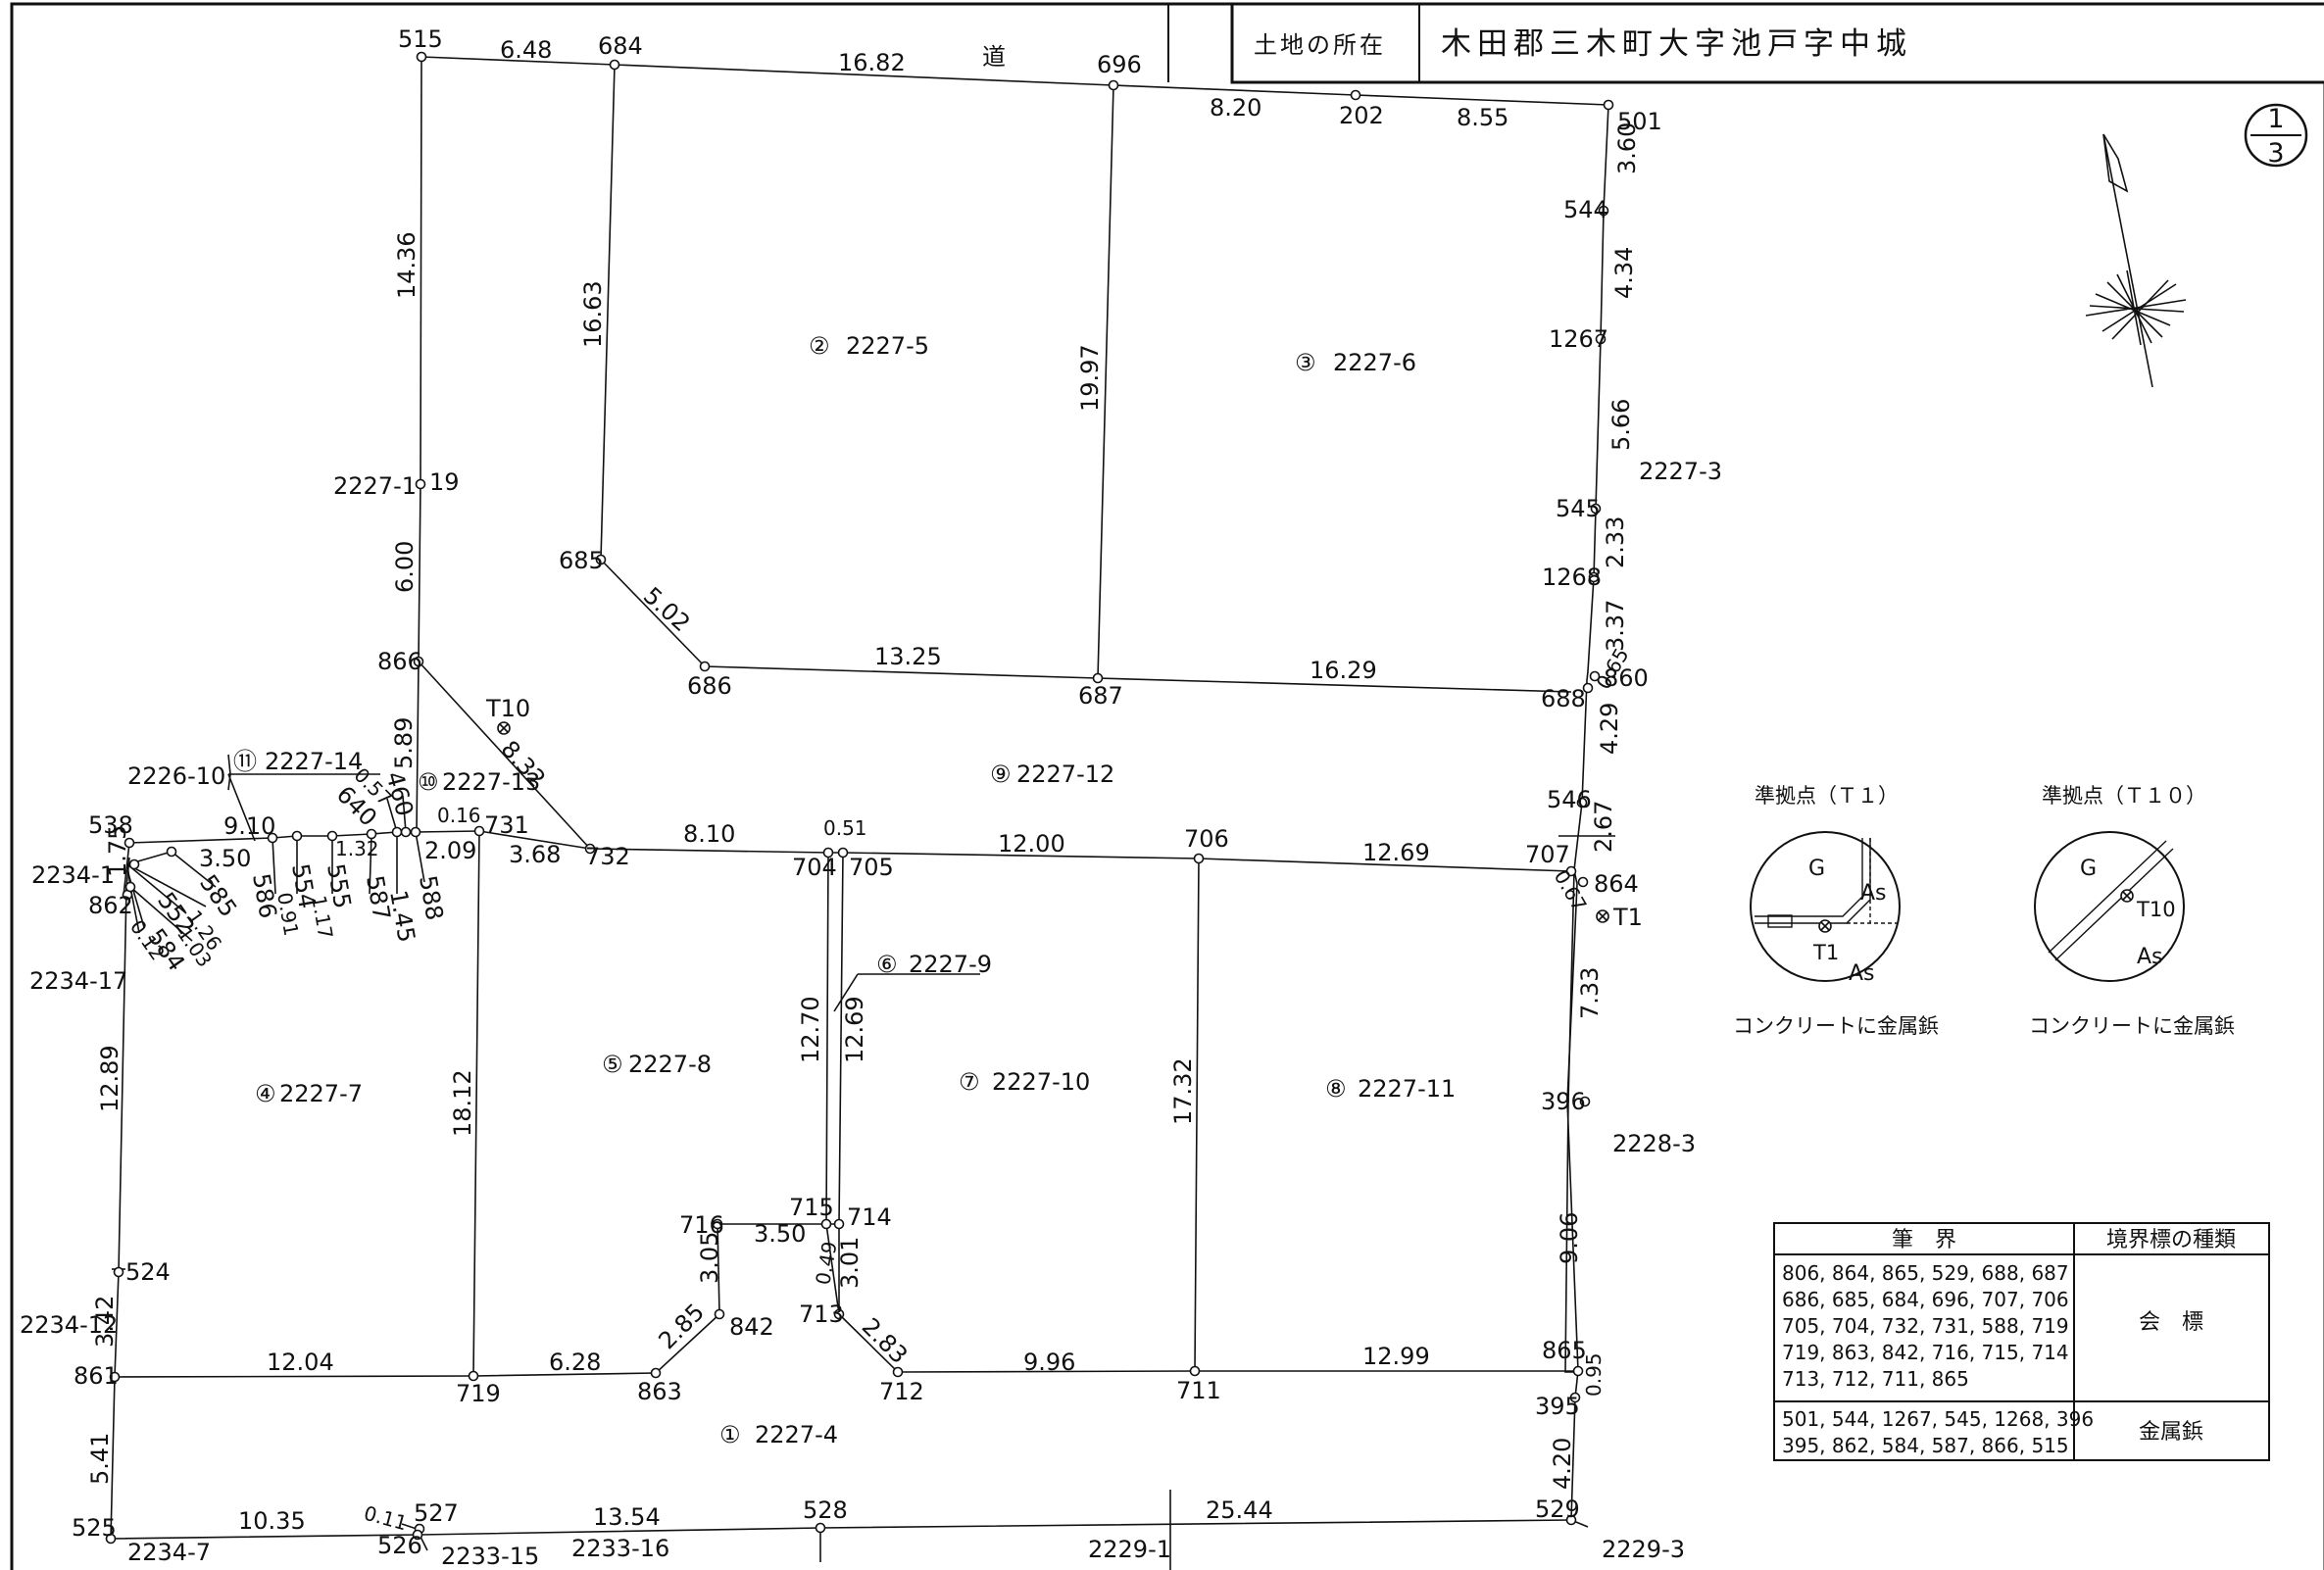 This screenshot has width=2324, height=1570. Describe the element at coordinates (1183, 1091) in the screenshot. I see `distance-label: 17.32` at that location.